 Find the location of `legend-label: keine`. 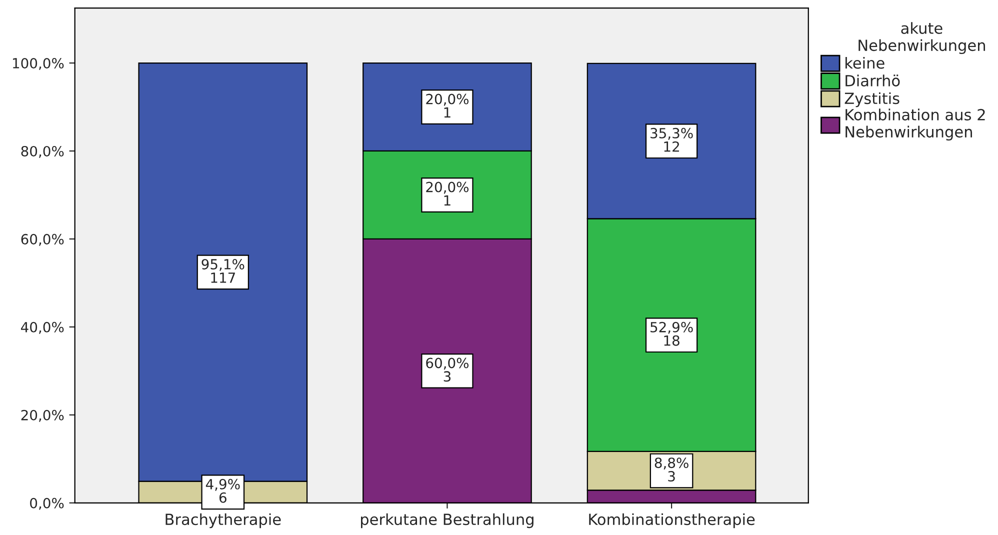

legend-label: keine is located at coordinates (865, 62).